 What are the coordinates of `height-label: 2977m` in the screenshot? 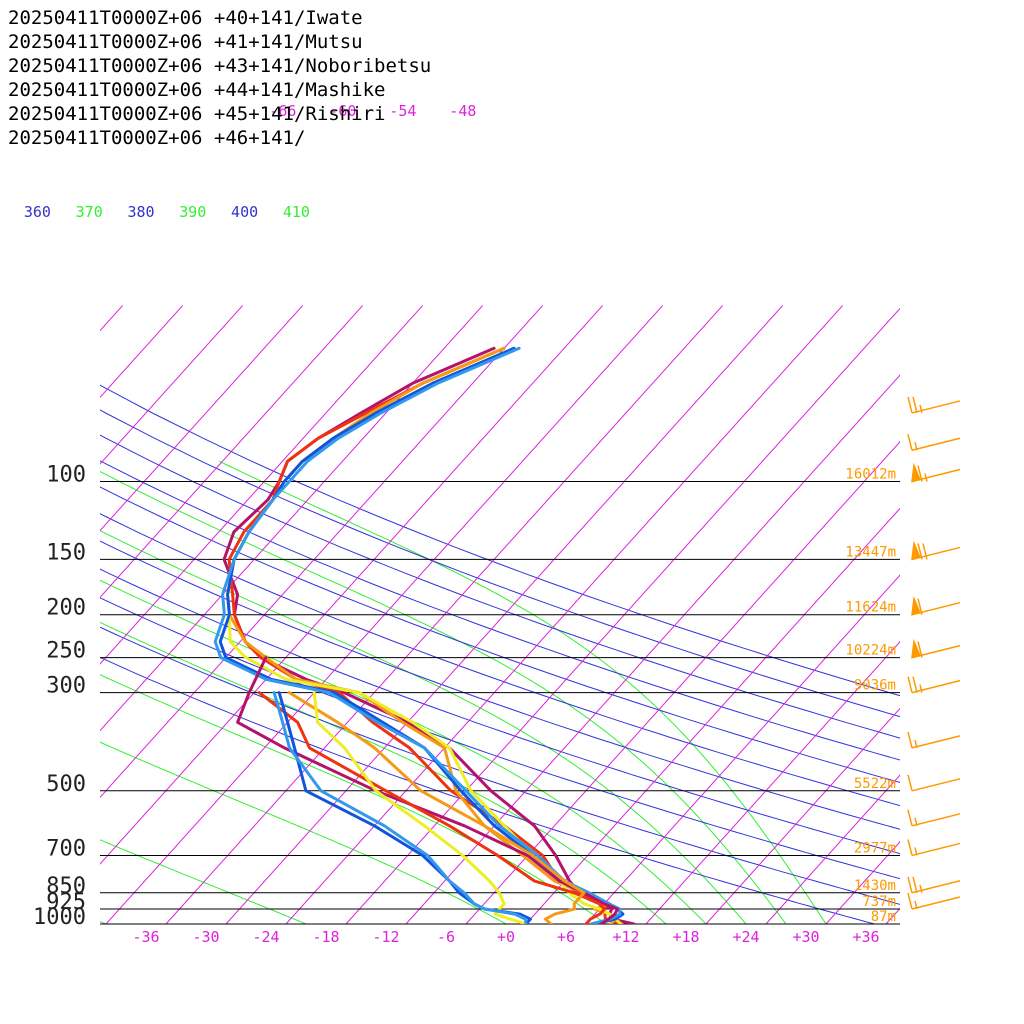 It's located at (875, 848).